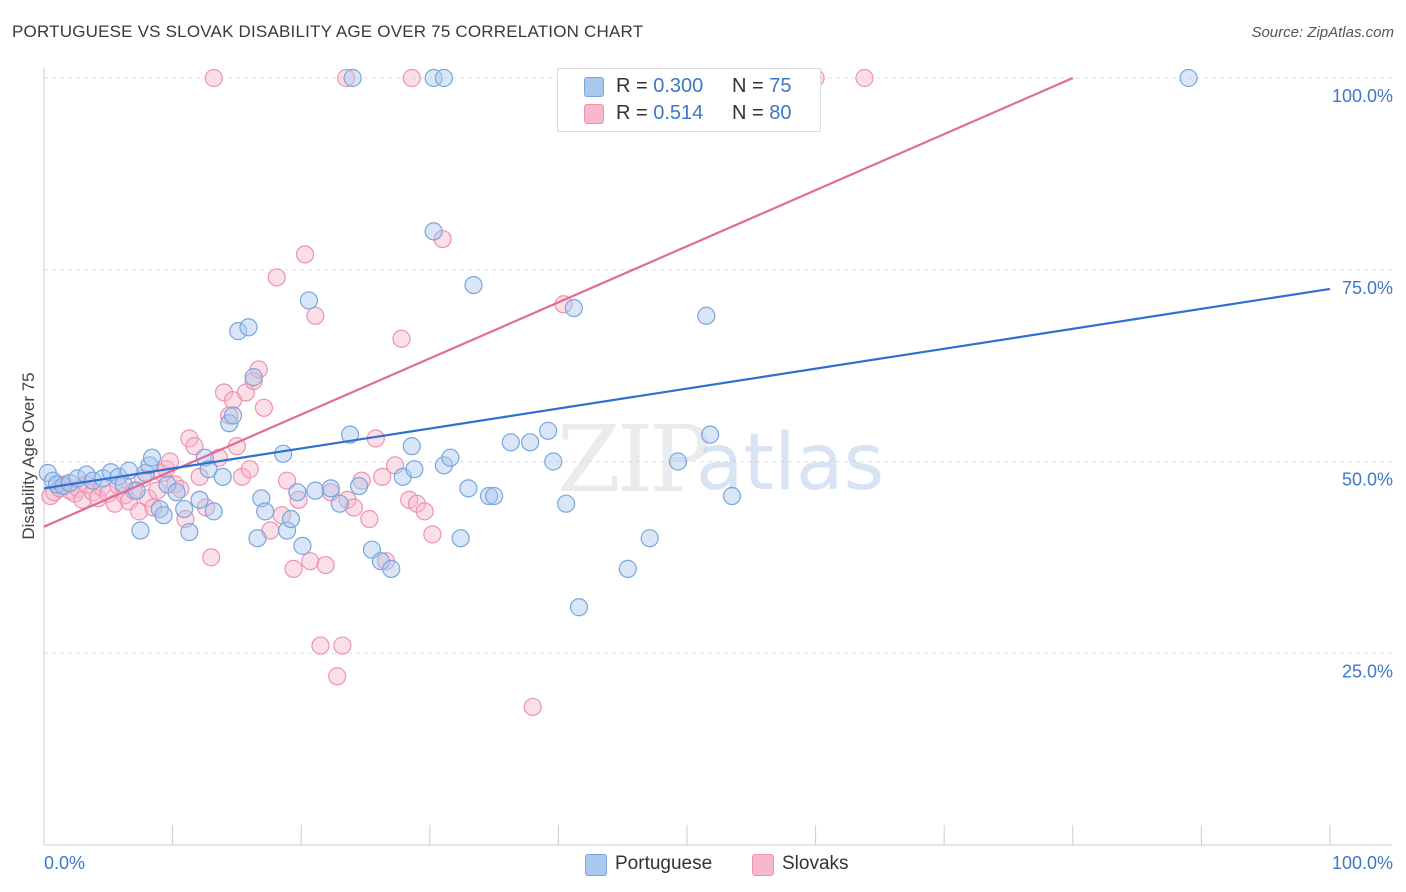 This screenshot has width=1406, height=892. I want to click on portuguese-legend-swatch, so click(596, 865).